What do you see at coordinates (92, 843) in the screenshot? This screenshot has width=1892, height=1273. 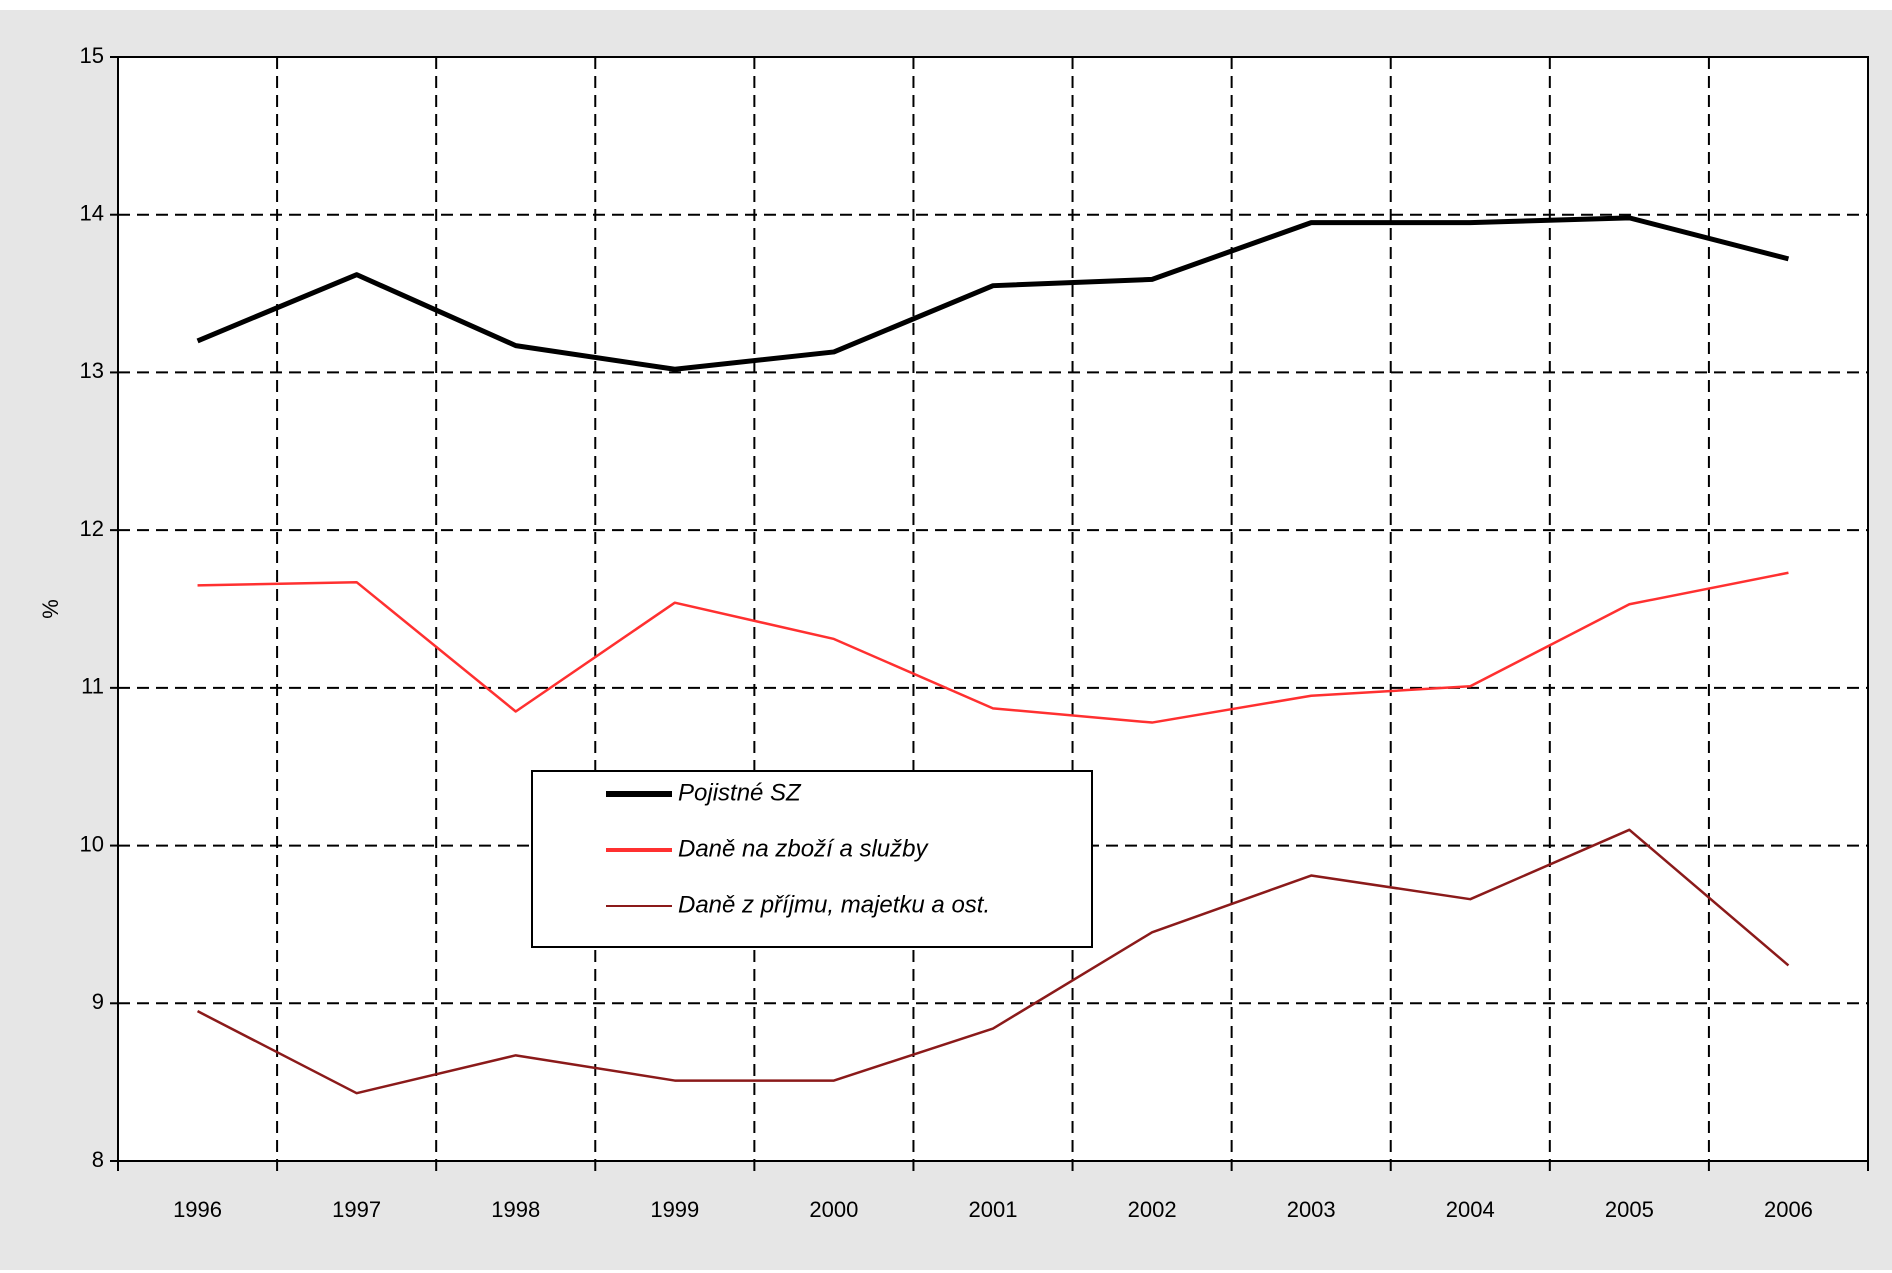 I see `y-tick-label: 10` at bounding box center [92, 843].